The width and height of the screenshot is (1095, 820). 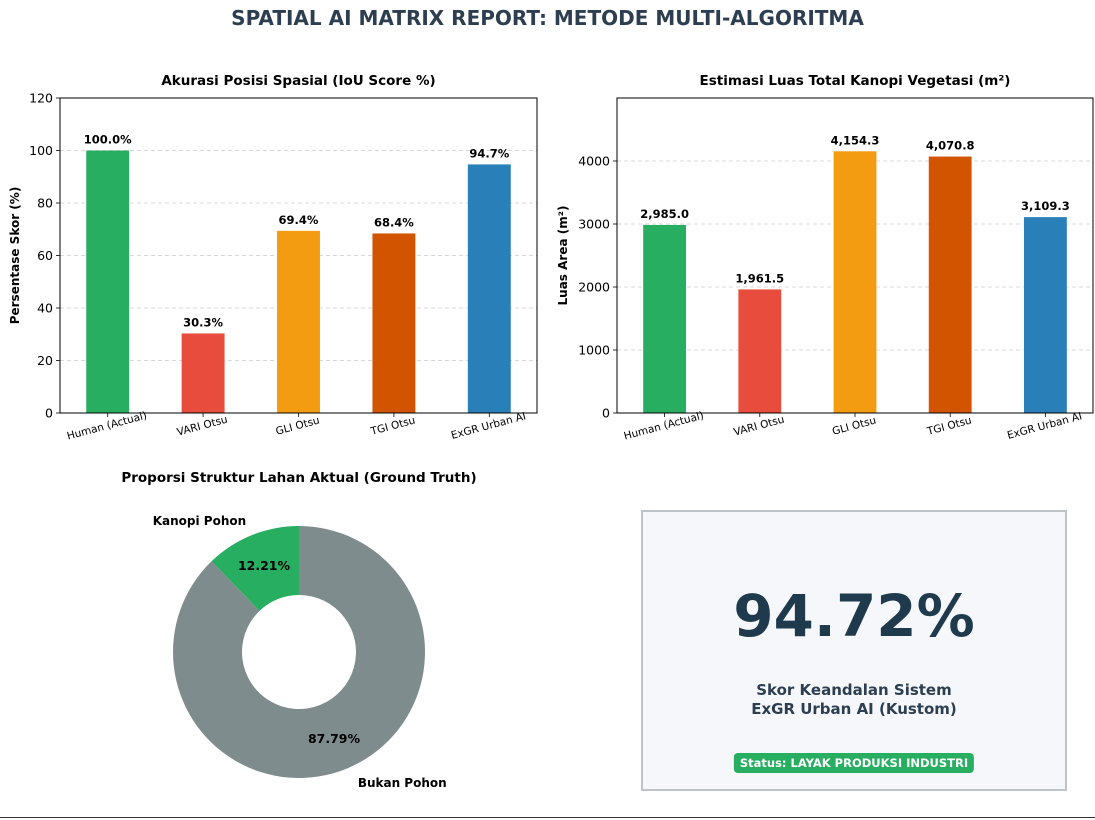 I want to click on x-tick-label: GLI Otsu, so click(x=854, y=425).